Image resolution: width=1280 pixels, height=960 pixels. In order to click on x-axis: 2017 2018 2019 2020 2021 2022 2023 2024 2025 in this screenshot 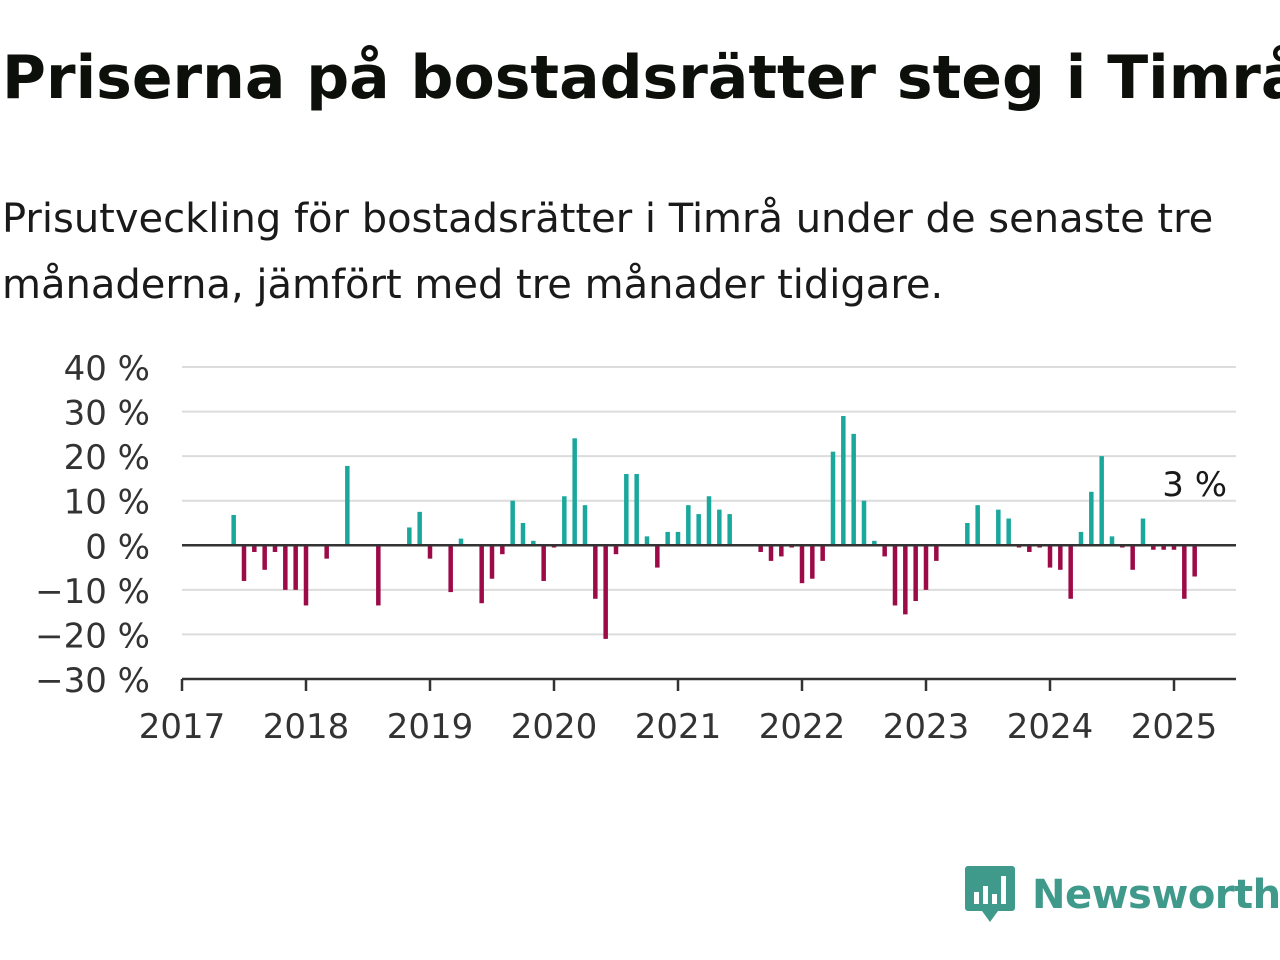, I will do `click(687, 712)`.